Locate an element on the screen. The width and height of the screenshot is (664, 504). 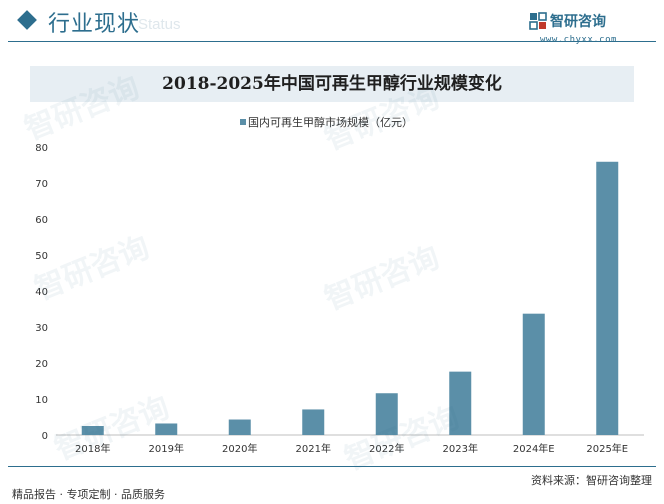
y-tick-label: 80 is located at coordinates (41, 148).